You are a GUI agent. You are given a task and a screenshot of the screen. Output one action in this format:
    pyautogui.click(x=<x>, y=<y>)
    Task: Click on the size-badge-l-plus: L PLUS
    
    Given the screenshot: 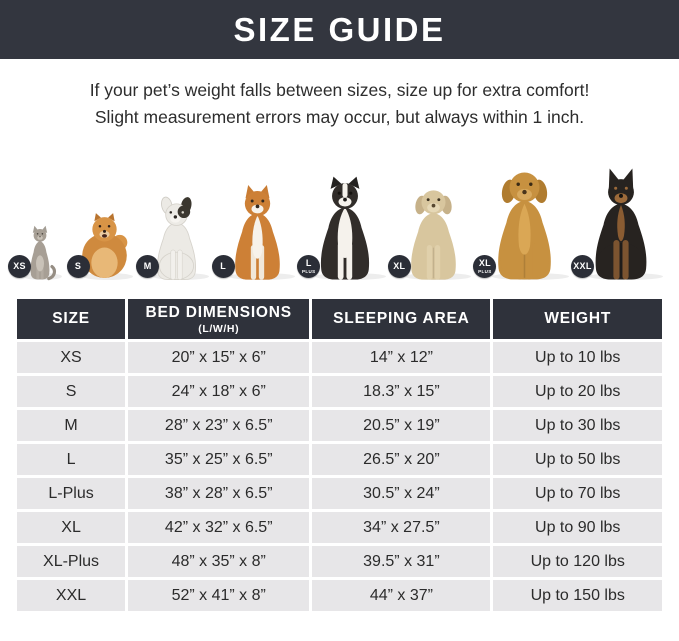 What is the action you would take?
    pyautogui.click(x=309, y=266)
    